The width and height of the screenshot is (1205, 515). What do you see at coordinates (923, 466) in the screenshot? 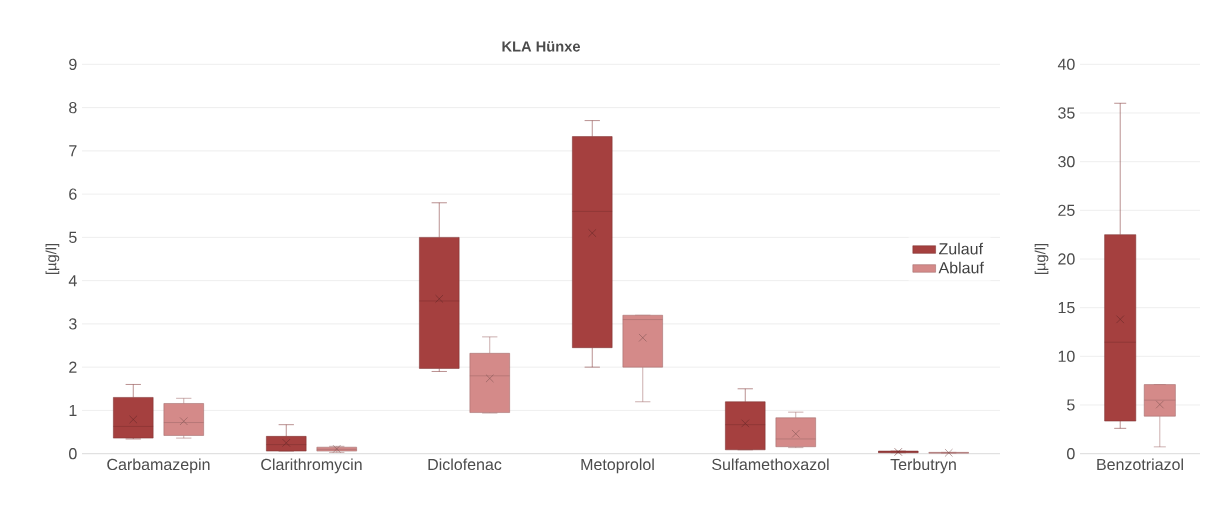
I see `x-tick-label: Terbutryn` at bounding box center [923, 466].